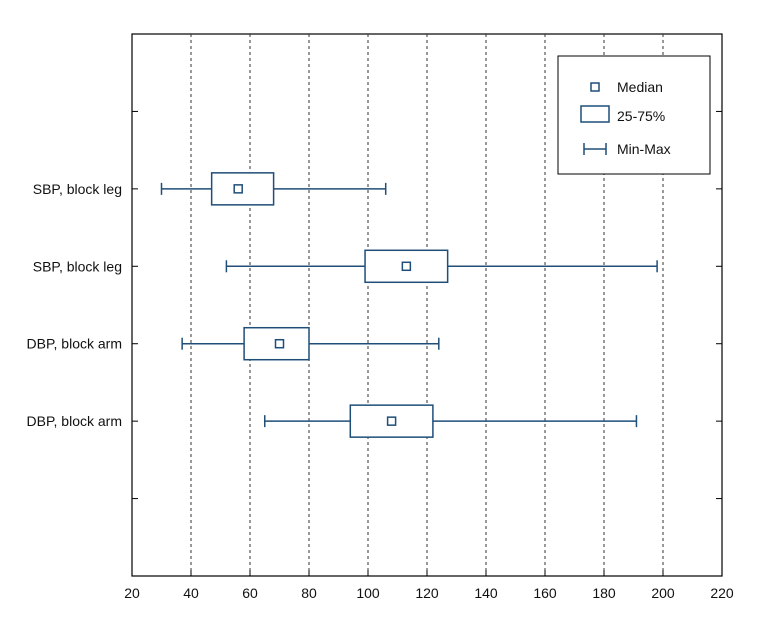 This screenshot has width=760, height=640. I want to click on legend: Median 25-75% Min-Max, so click(634, 115).